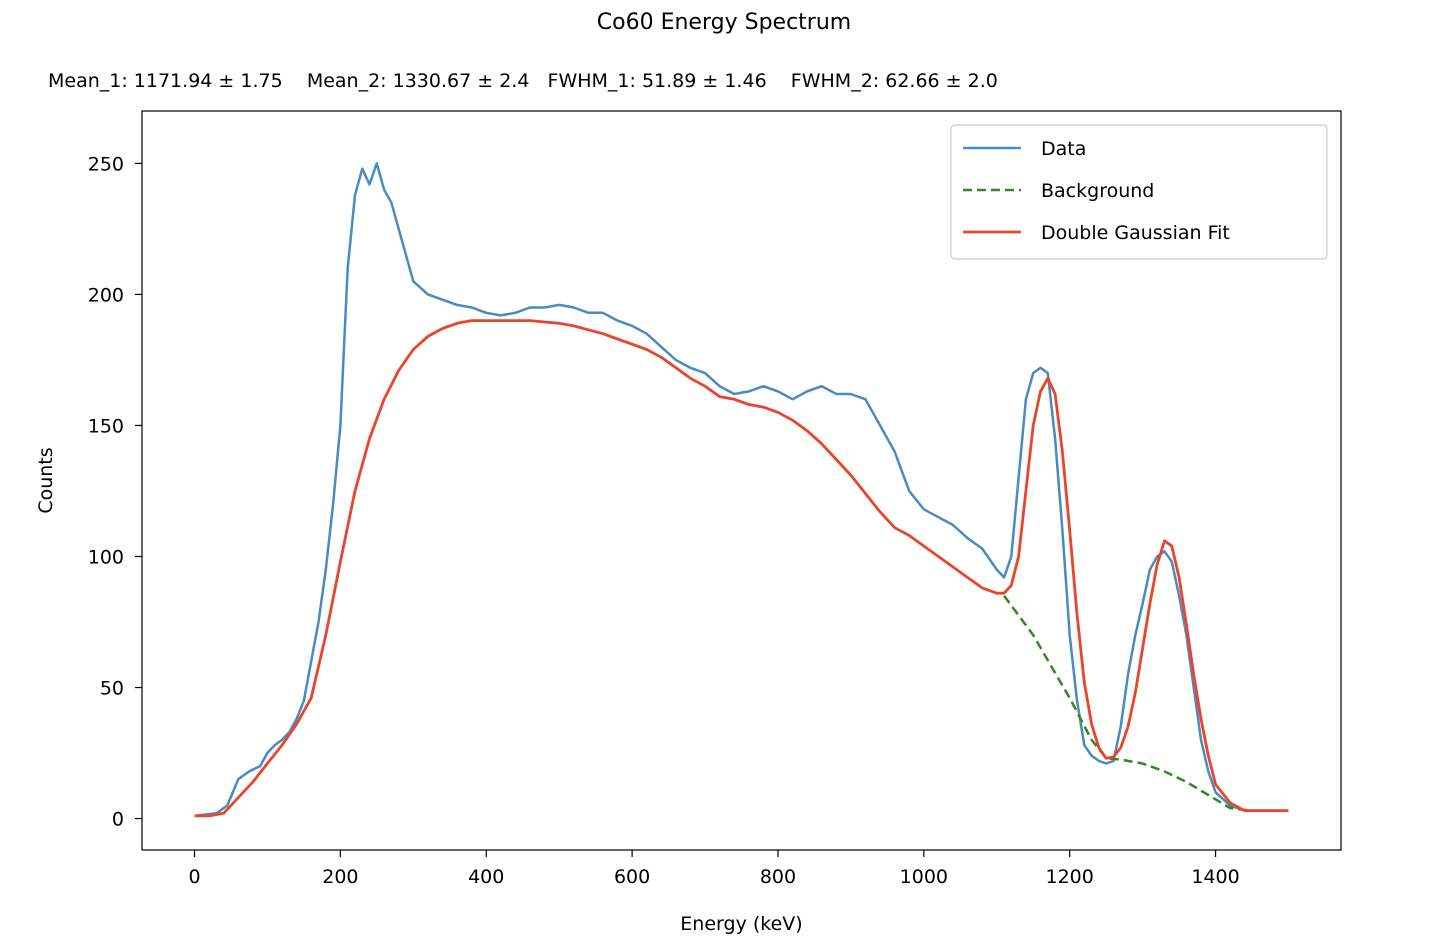 Image resolution: width=1448 pixels, height=944 pixels. Describe the element at coordinates (924, 877) in the screenshot. I see `x-tick-label: 1000` at that location.